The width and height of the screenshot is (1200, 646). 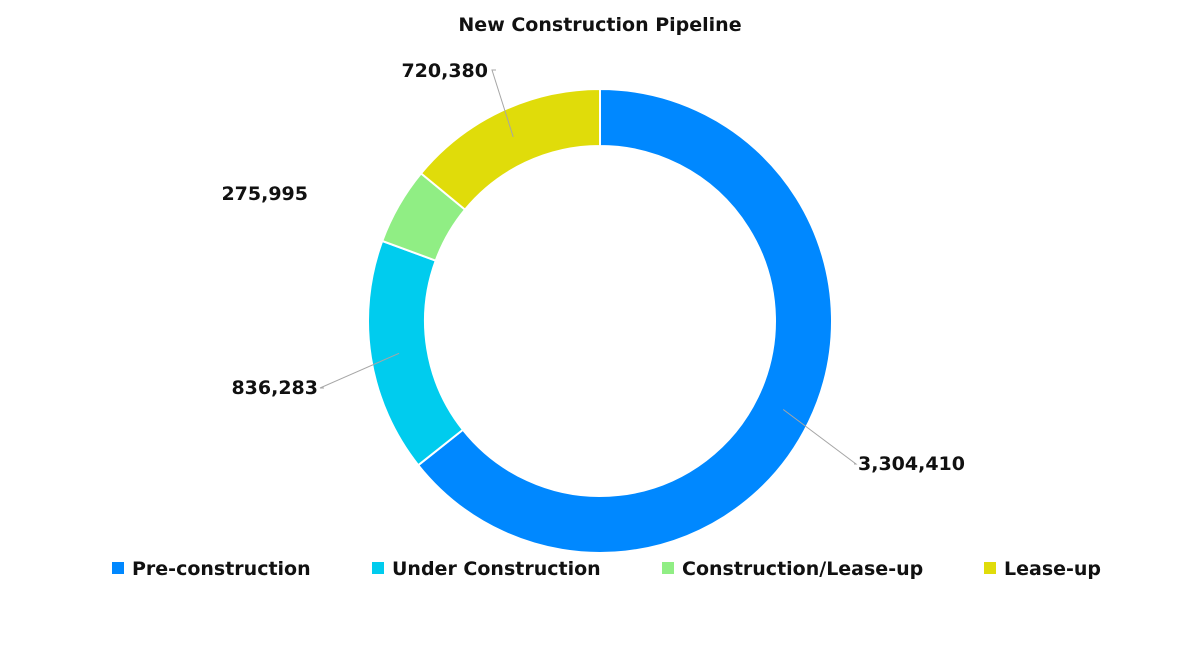 I want to click on legend-item: Lease-up, so click(x=1042, y=569).